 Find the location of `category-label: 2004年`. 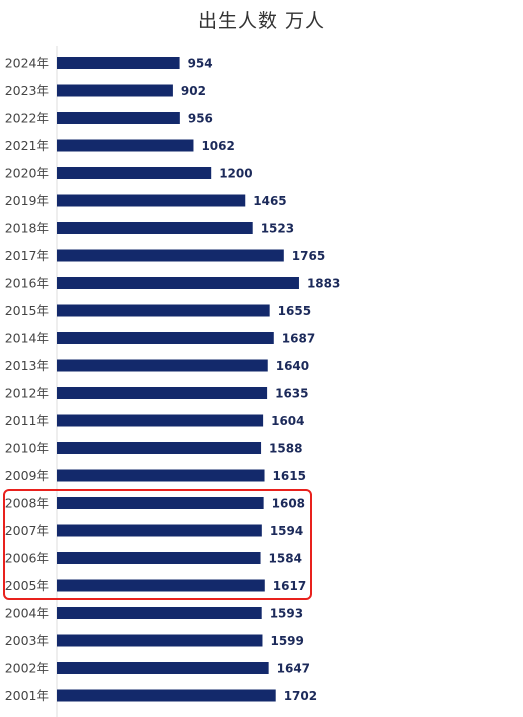

category-label: 2004年 is located at coordinates (27, 613).